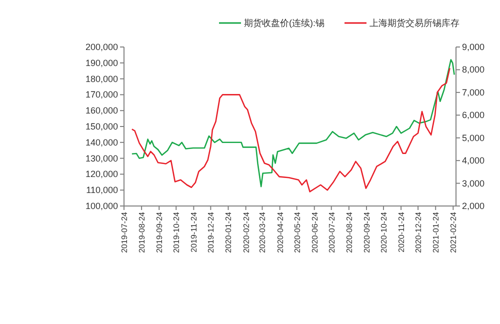 The width and height of the screenshot is (500, 324). I want to click on y2-tick-label: 7,000, so click(473, 92).